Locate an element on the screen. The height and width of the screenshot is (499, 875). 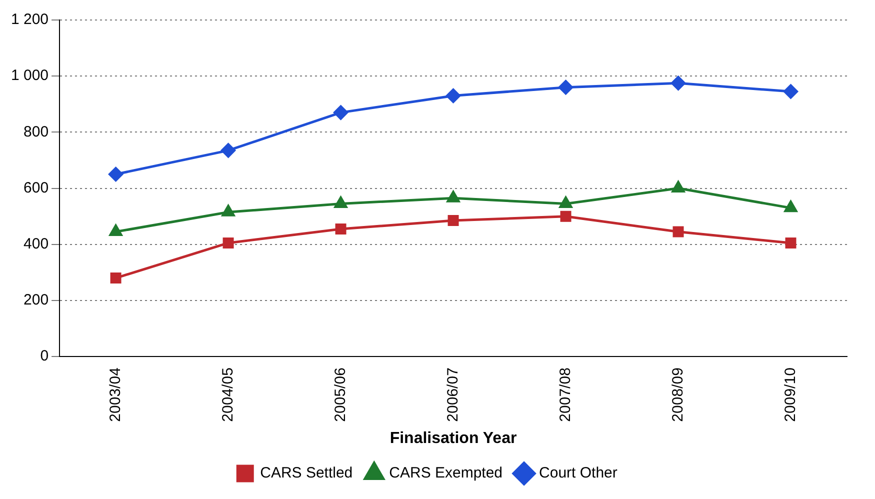
x-tick-label: 2004/05 is located at coordinates (227, 395).